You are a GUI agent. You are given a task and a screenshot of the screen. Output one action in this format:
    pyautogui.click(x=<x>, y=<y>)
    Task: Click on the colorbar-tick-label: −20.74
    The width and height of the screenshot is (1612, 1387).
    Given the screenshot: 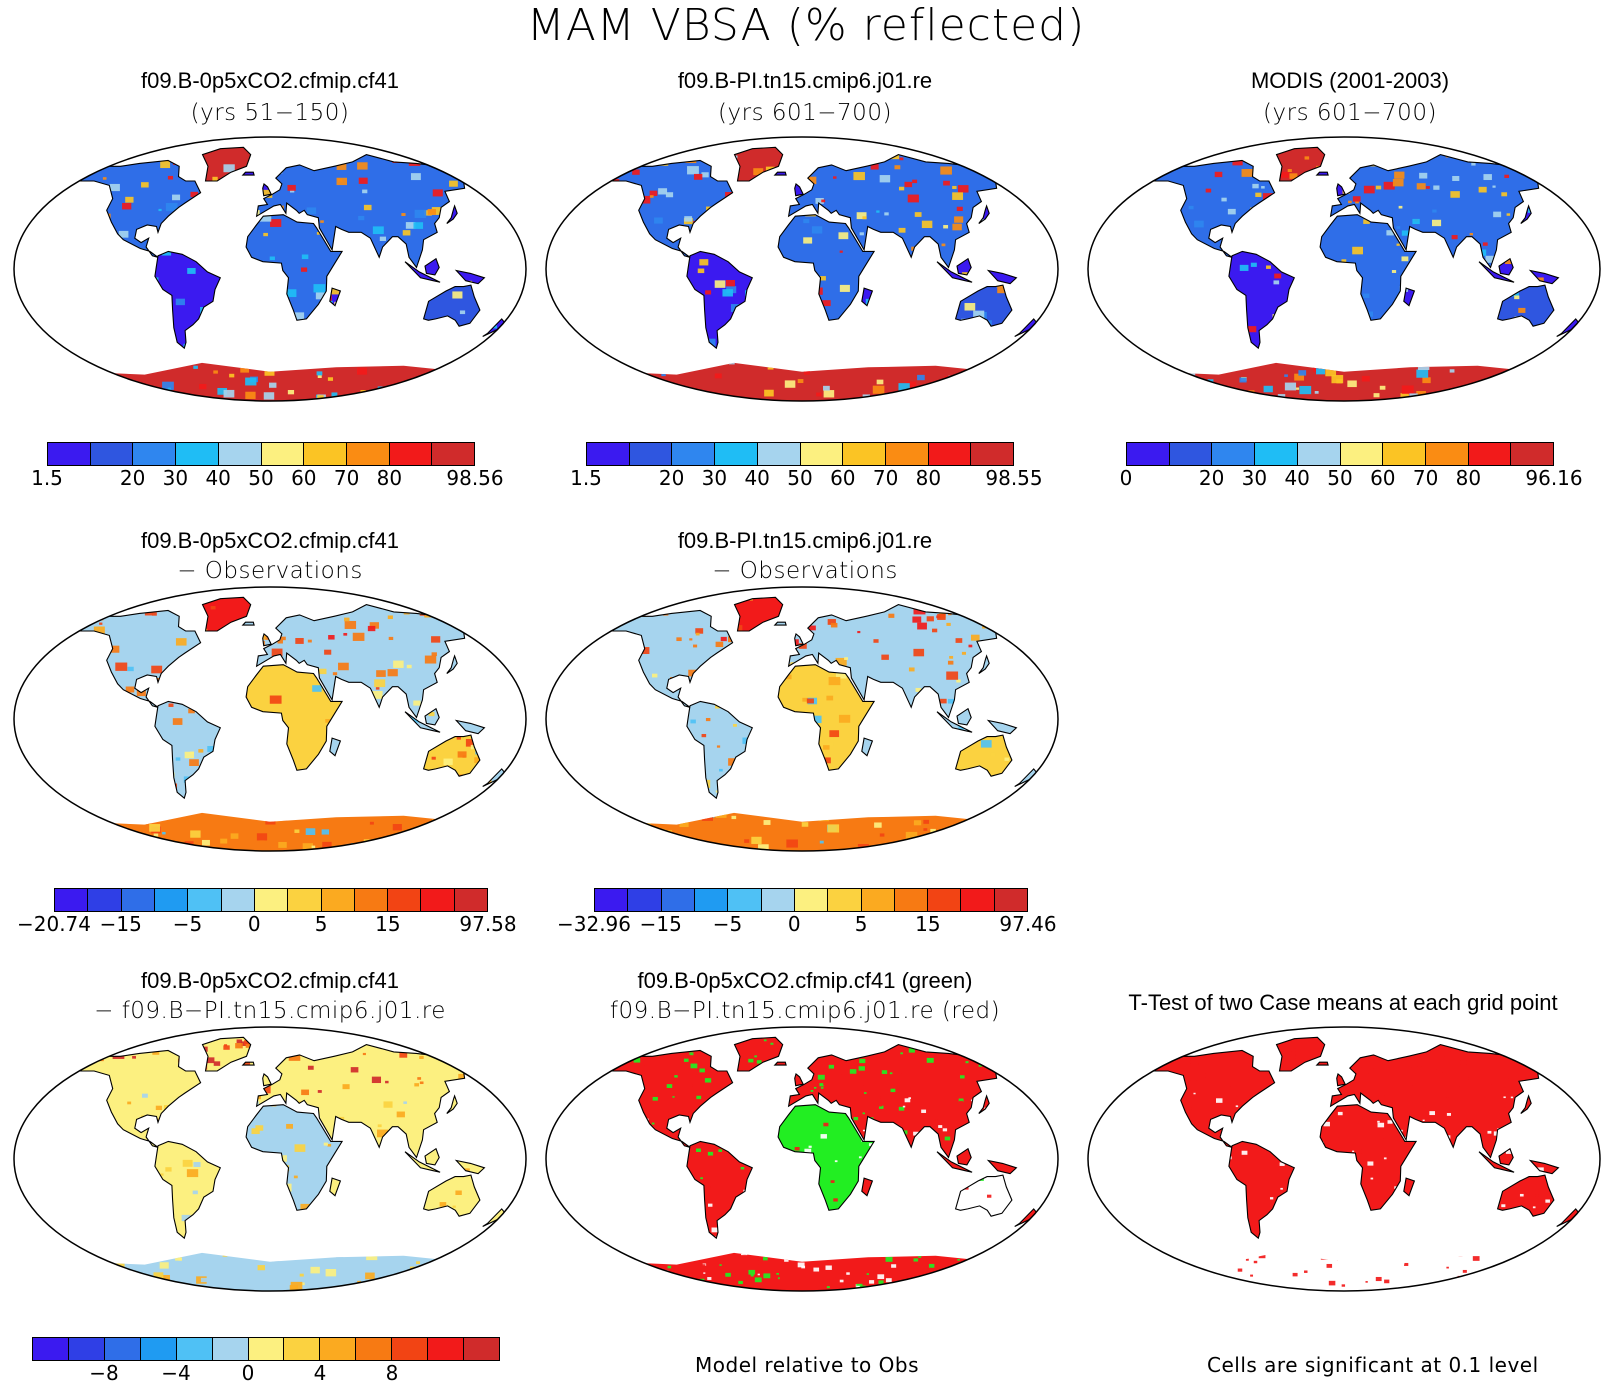 What is the action you would take?
    pyautogui.click(x=54, y=924)
    